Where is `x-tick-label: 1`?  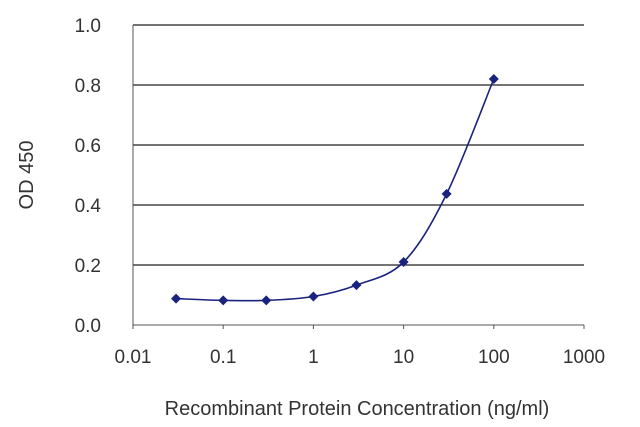
x-tick-label: 1 is located at coordinates (313, 357).